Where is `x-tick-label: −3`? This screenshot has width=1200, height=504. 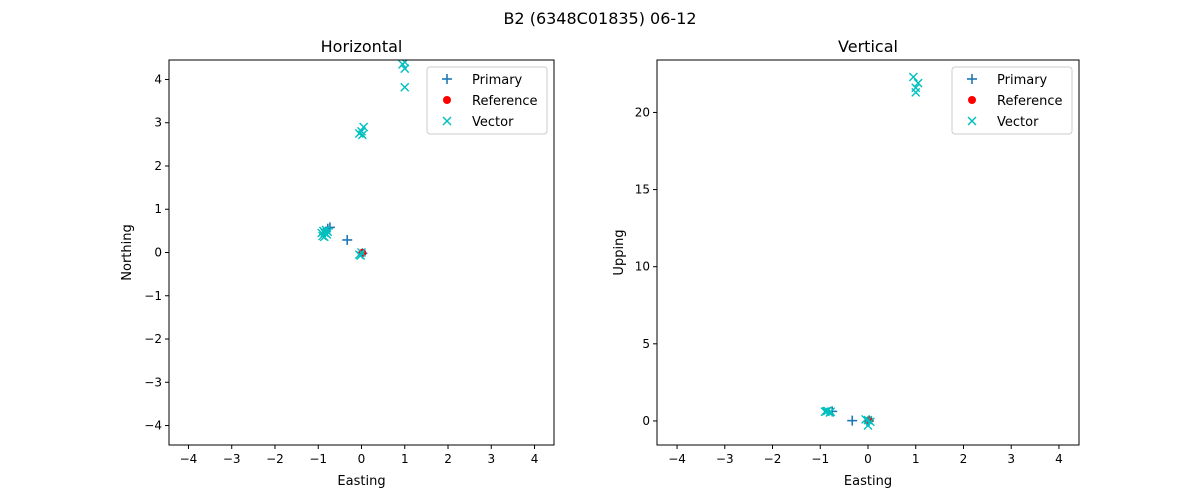 x-tick-label: −3 is located at coordinates (232, 459).